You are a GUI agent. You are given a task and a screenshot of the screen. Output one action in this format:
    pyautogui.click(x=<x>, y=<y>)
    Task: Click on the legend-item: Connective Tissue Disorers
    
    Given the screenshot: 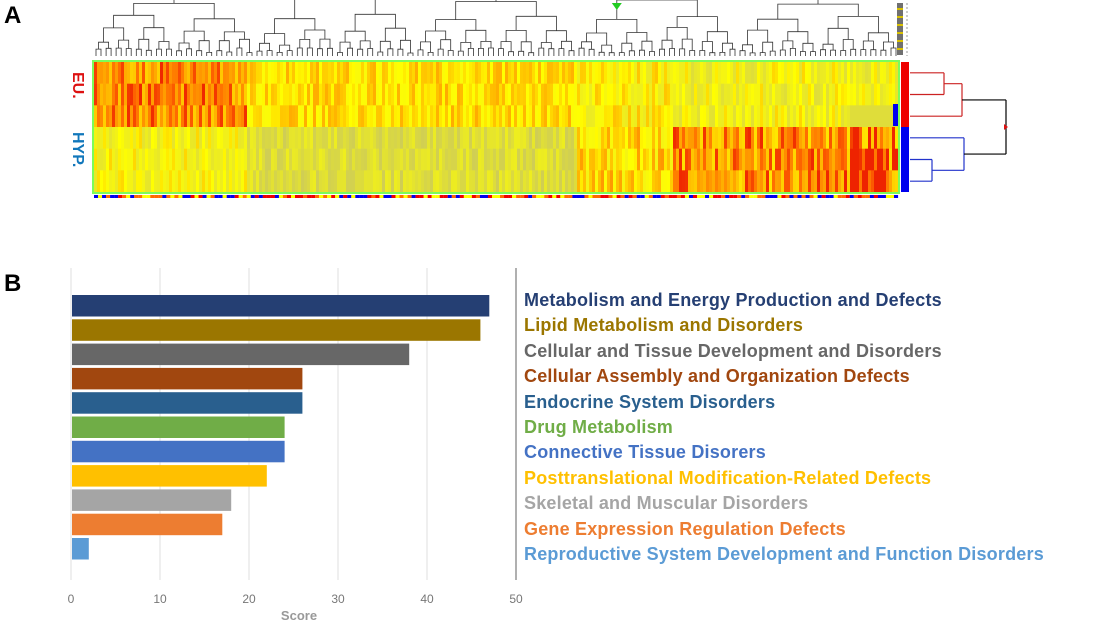 What is the action you would take?
    pyautogui.click(x=645, y=452)
    